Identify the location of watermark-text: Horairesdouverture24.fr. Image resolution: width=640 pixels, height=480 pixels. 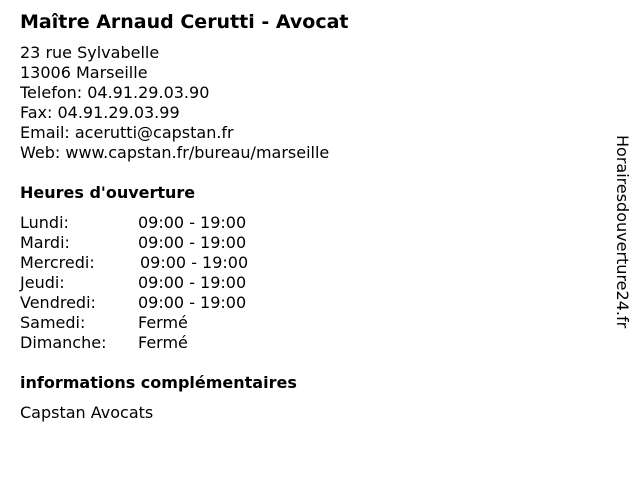
(622, 232).